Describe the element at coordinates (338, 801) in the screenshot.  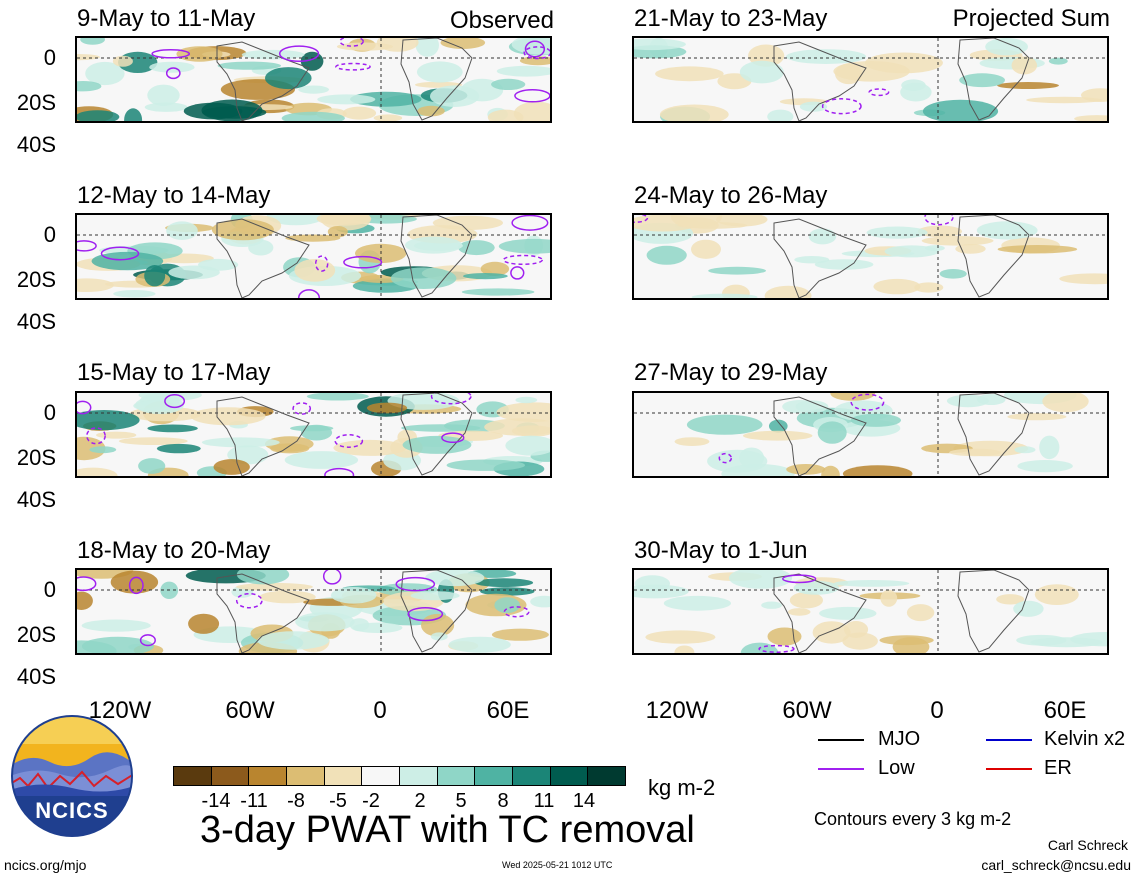
I see `colorbar-tick: -5` at that location.